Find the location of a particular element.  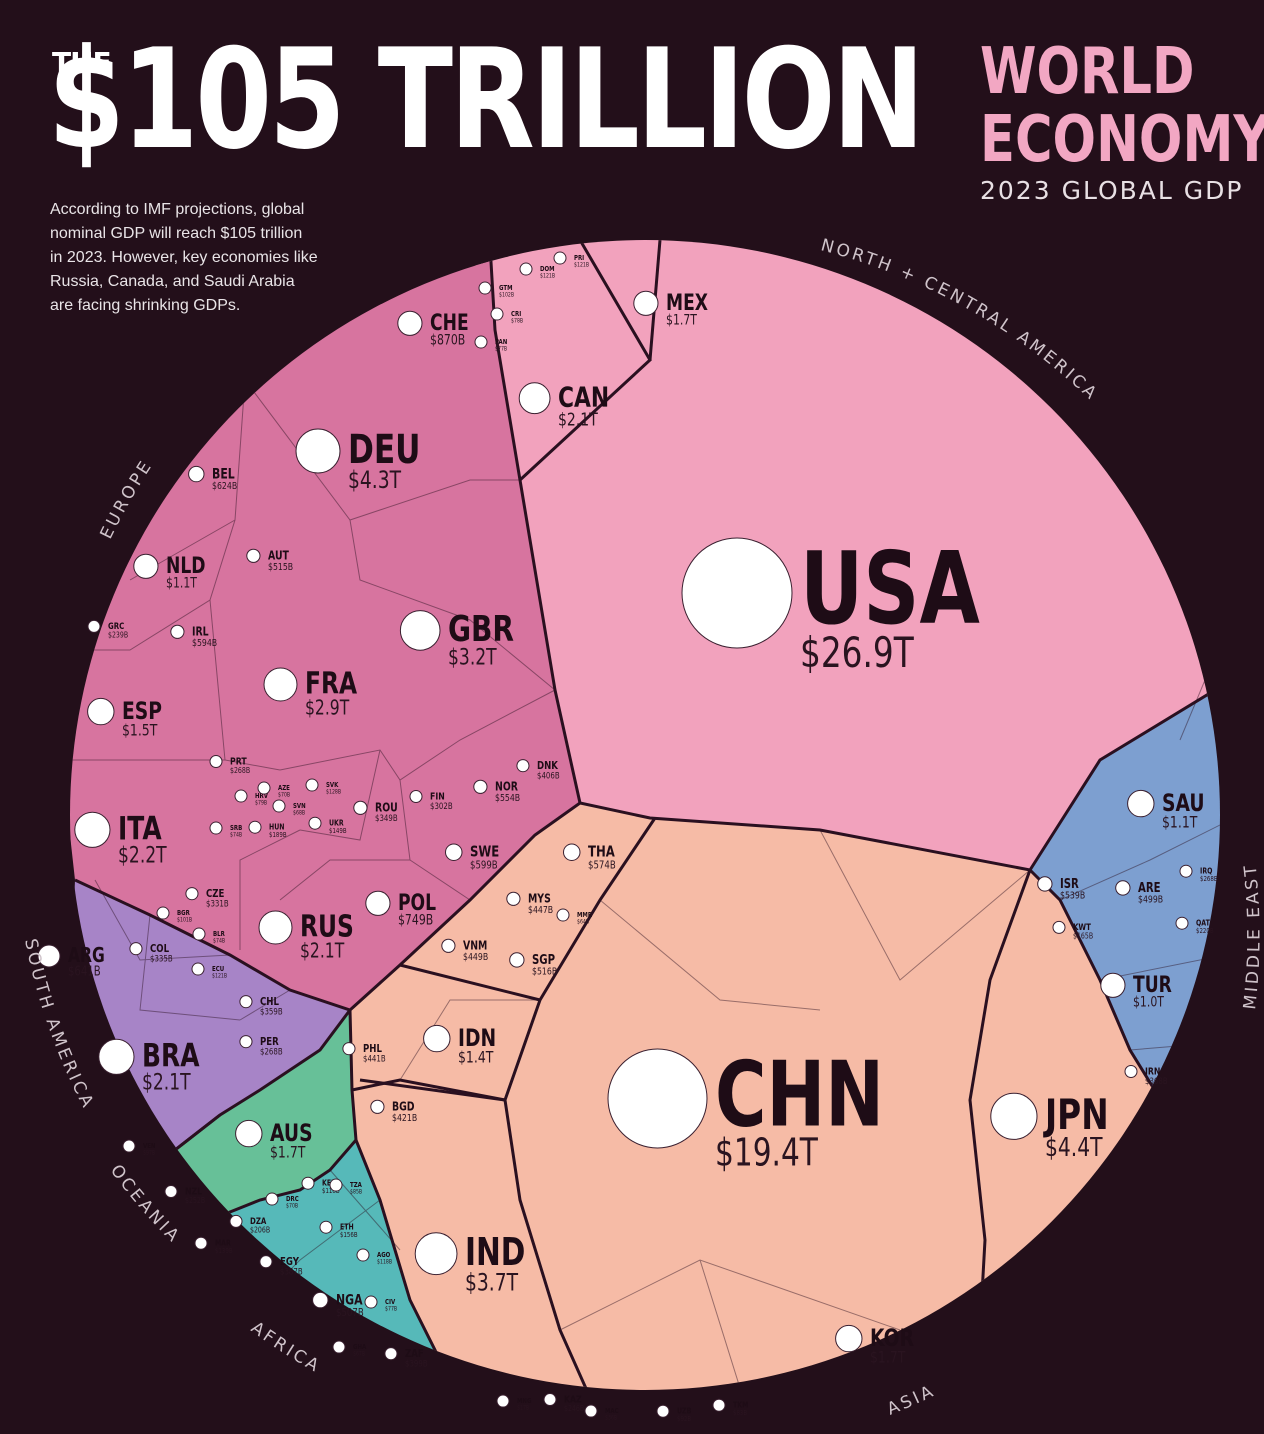

country-mex: MEX$1.7T is located at coordinates (670, 309).